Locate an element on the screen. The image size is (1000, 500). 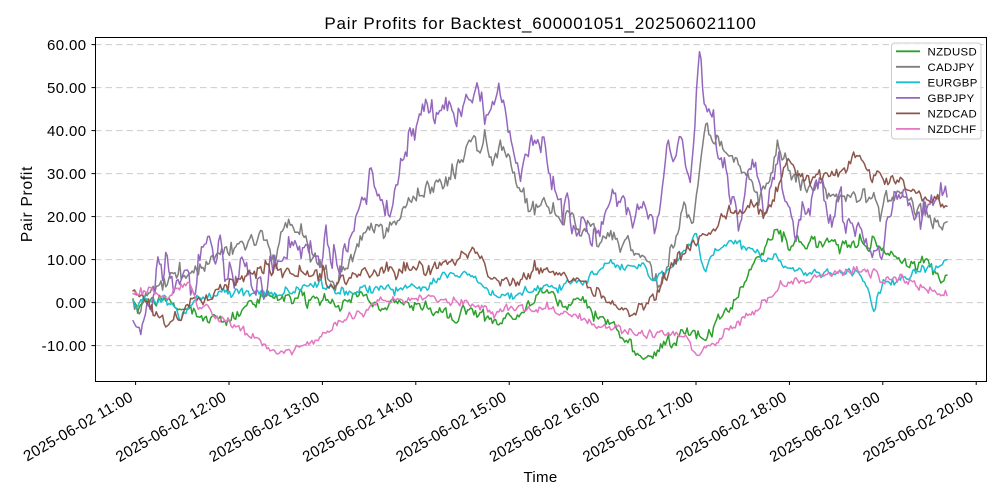
svg-text: NZDCAD is located at coordinates (953, 115).